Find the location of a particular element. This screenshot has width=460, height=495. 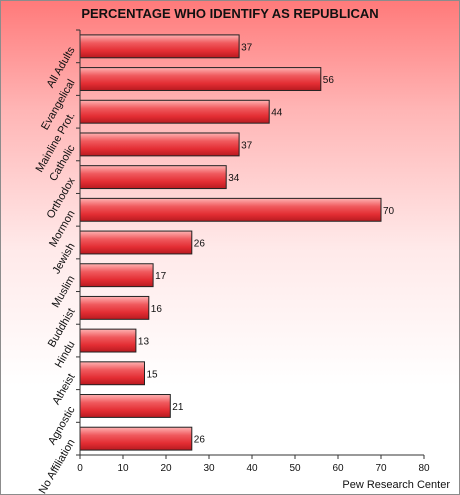

x-tick-label-80: 80 is located at coordinates (424, 468).